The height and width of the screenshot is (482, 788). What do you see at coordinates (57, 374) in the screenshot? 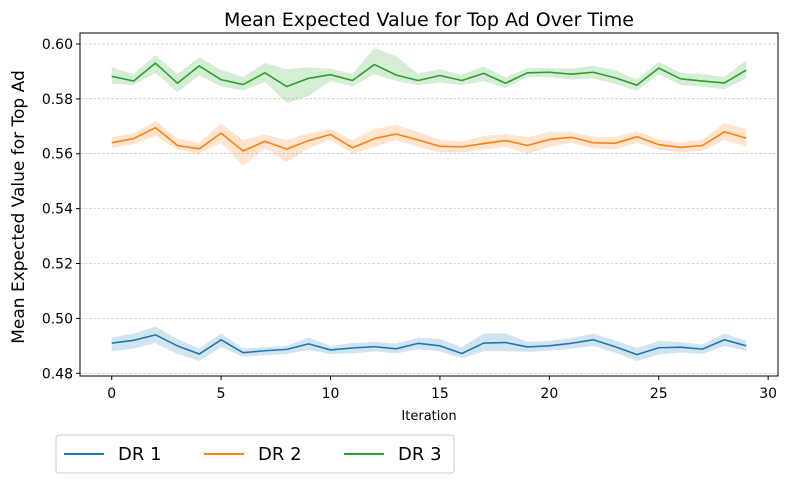
I see `y-tick-label: 0.48` at bounding box center [57, 374].